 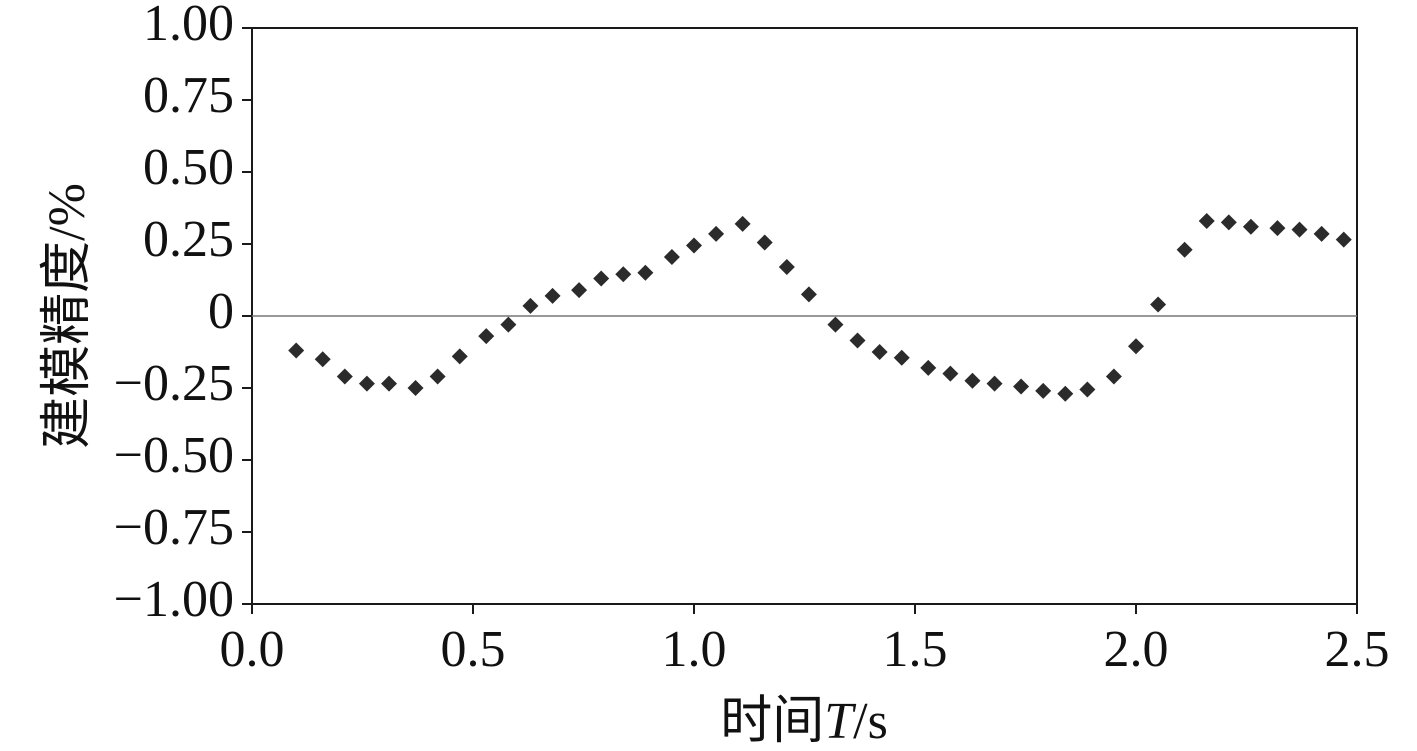 I want to click on y-tick-label: 0.75, so click(x=188, y=95).